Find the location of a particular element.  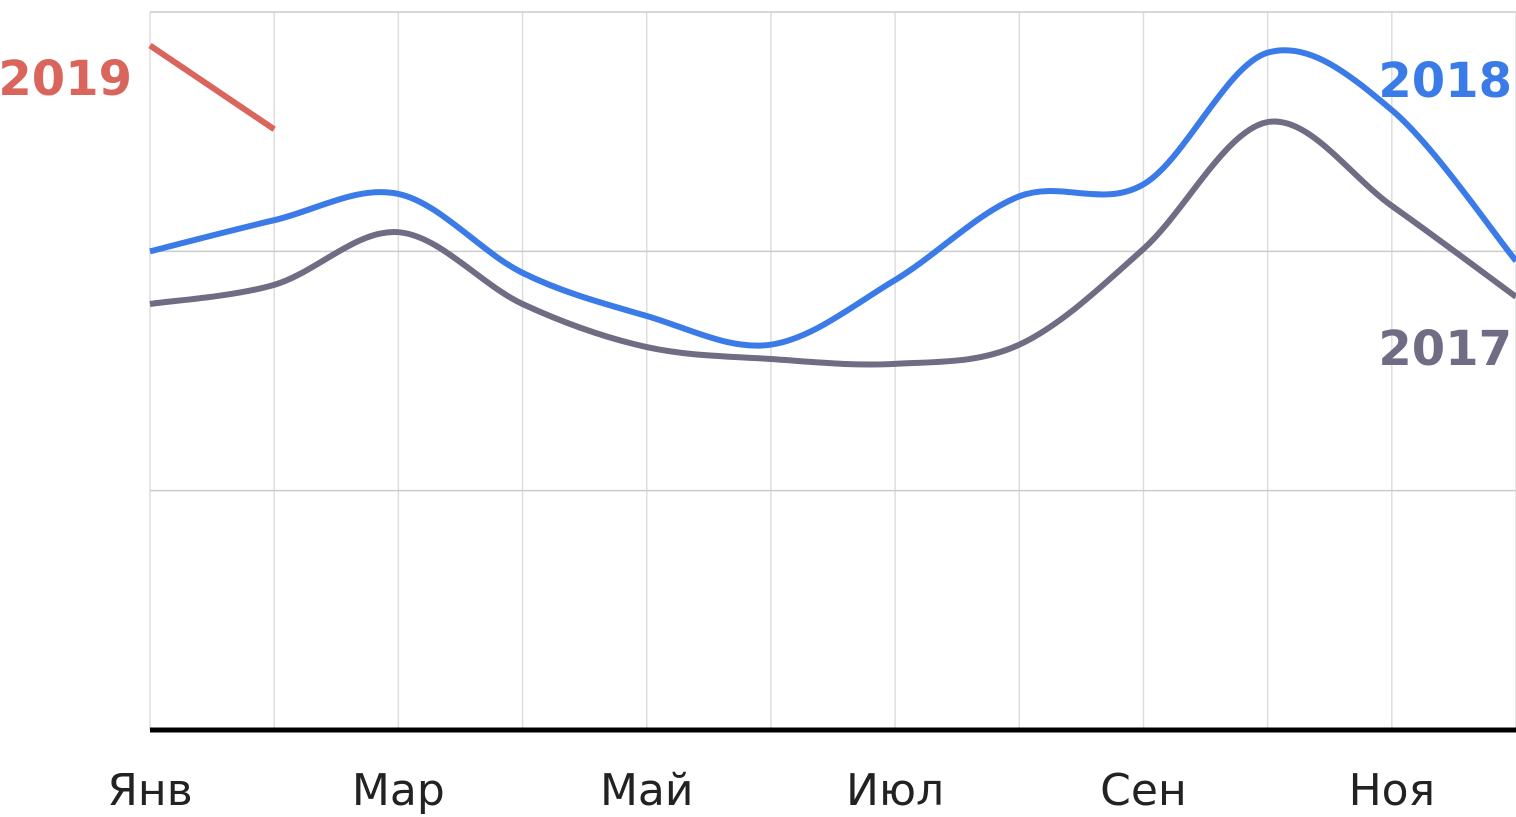

x-tick-label: Сен is located at coordinates (1143, 790).